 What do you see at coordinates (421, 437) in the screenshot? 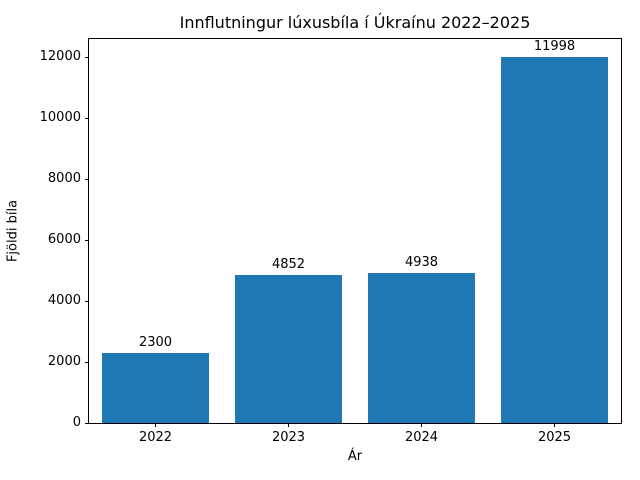
I see `x-tick-label: 2024` at bounding box center [421, 437].